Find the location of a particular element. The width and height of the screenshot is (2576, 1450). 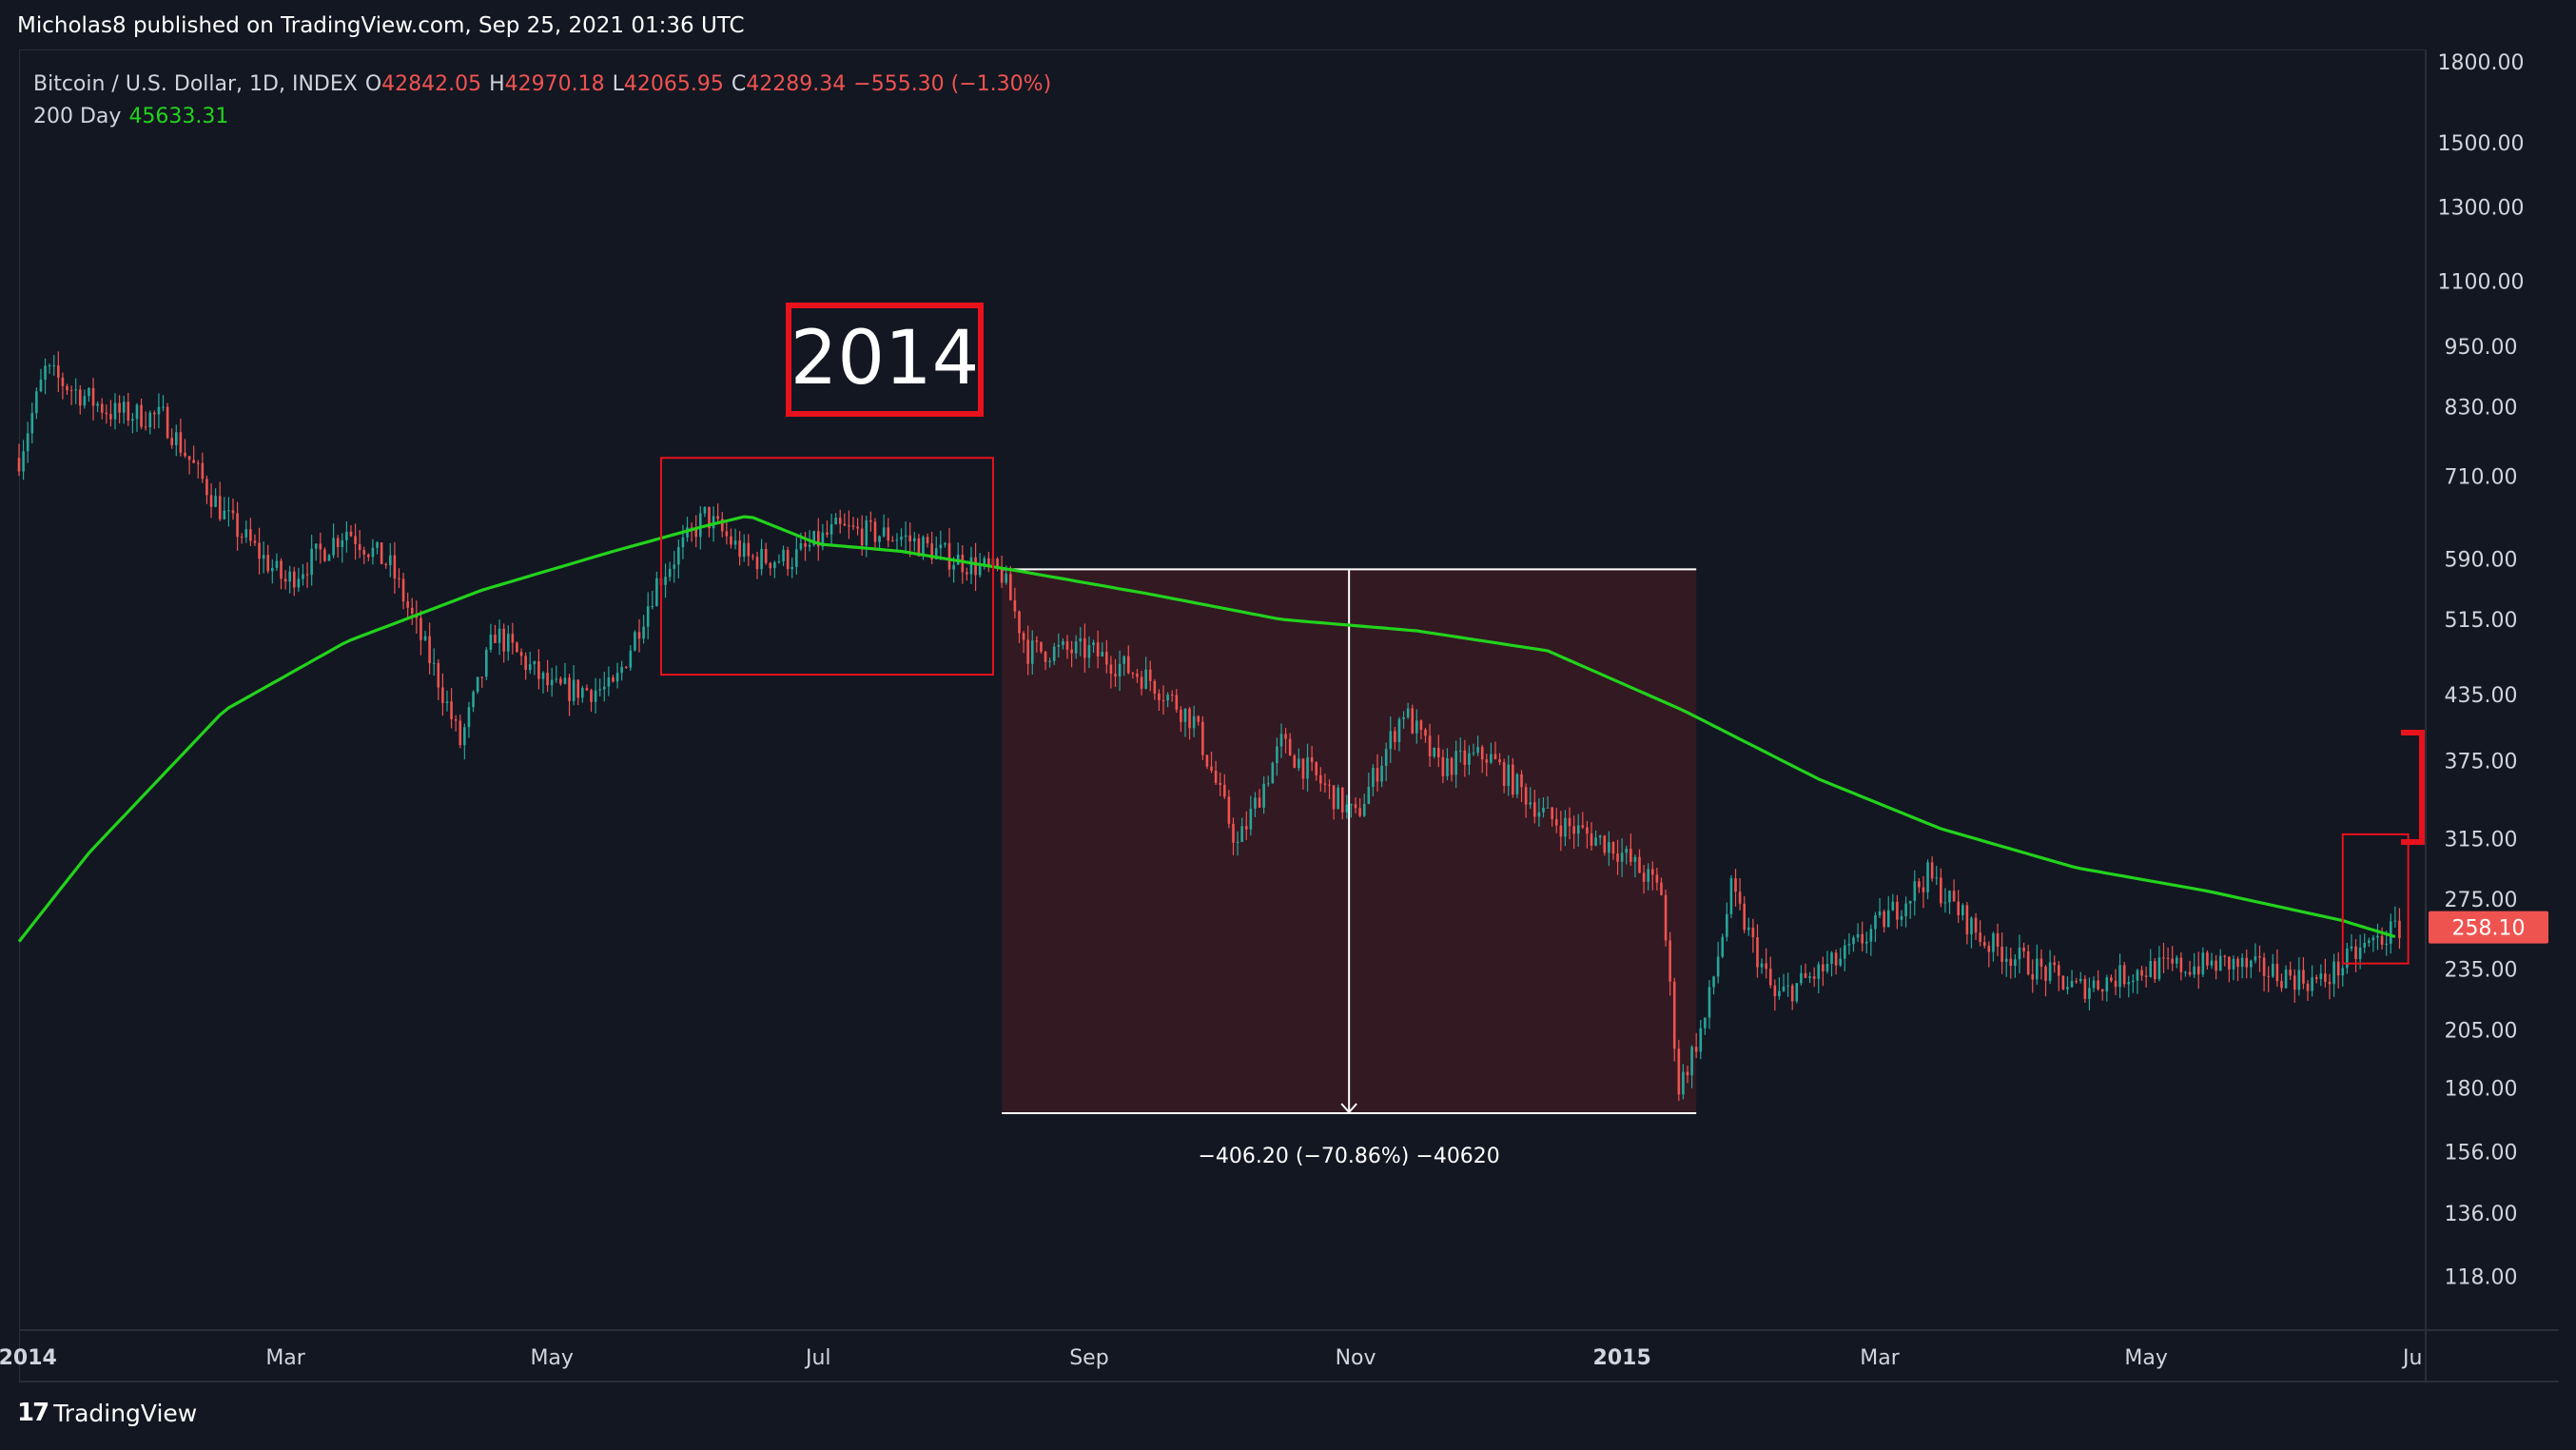

open-value: 42842.05 is located at coordinates (432, 84).